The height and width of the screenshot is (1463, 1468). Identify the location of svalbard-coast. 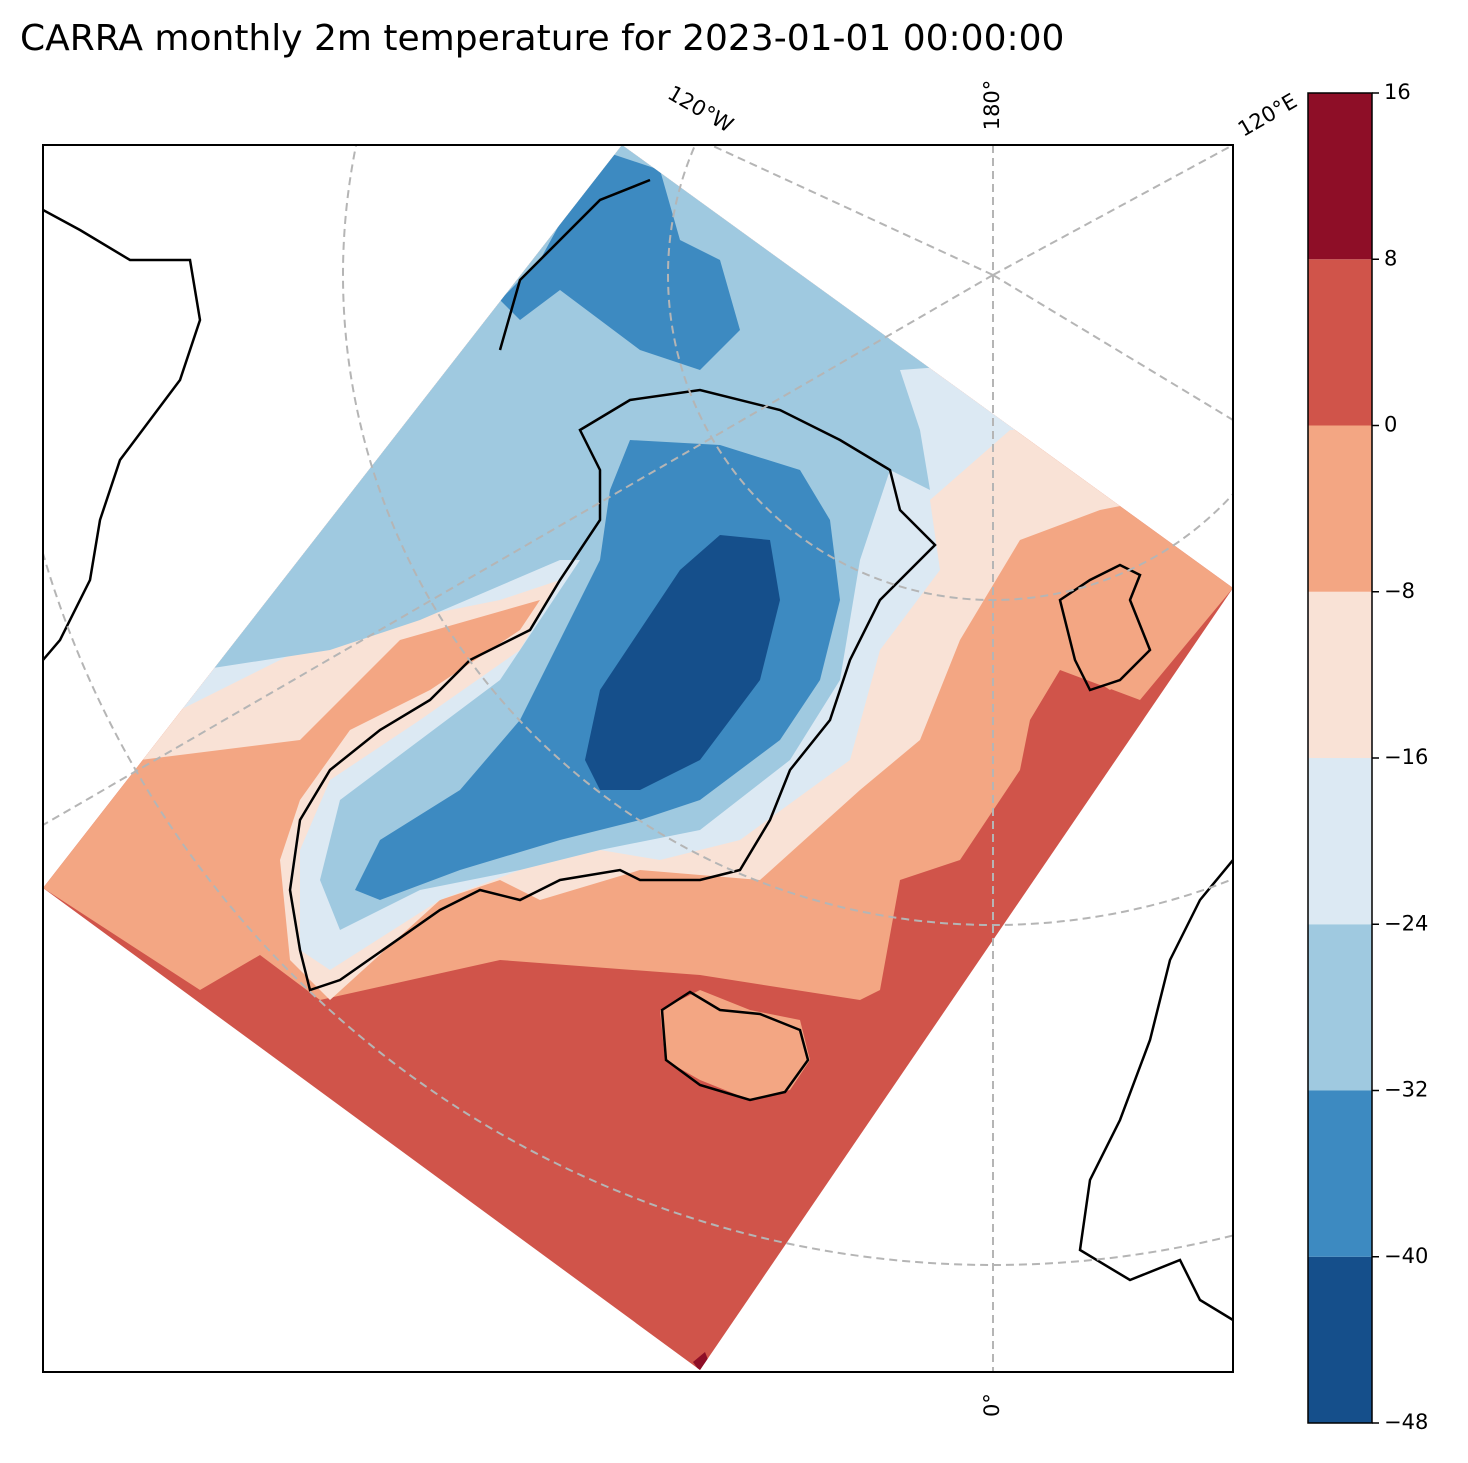
(1105, 627).